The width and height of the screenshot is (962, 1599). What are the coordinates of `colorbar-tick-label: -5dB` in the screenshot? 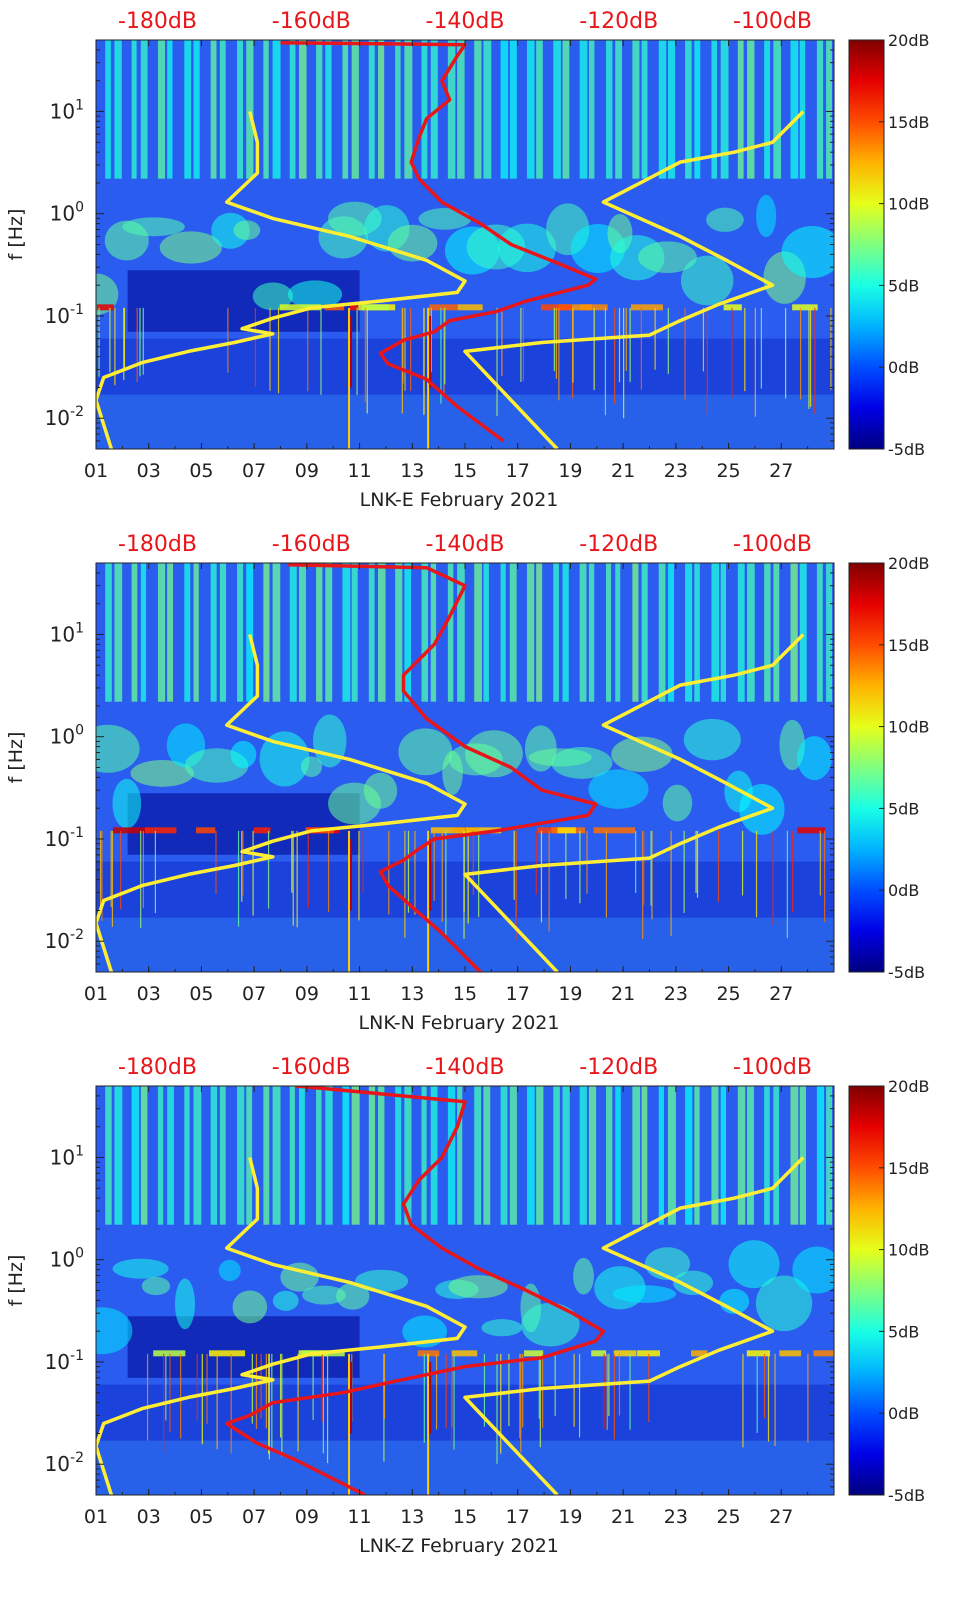 It's located at (906, 1495).